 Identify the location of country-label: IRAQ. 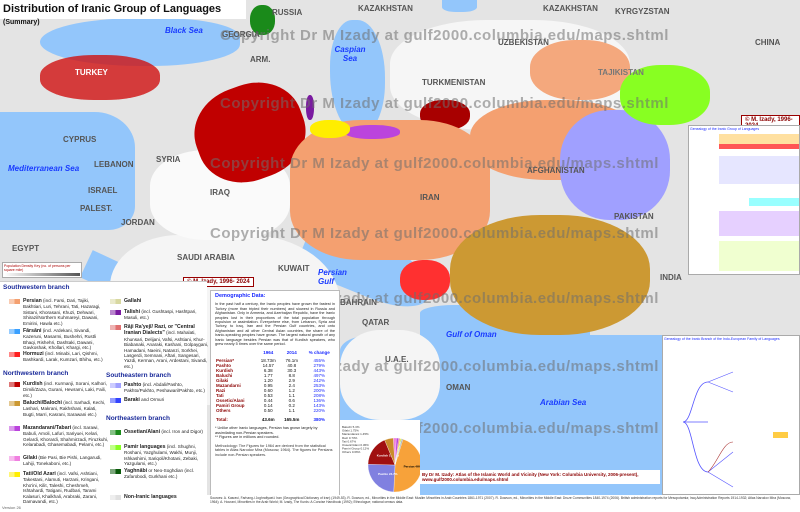
(220, 192).